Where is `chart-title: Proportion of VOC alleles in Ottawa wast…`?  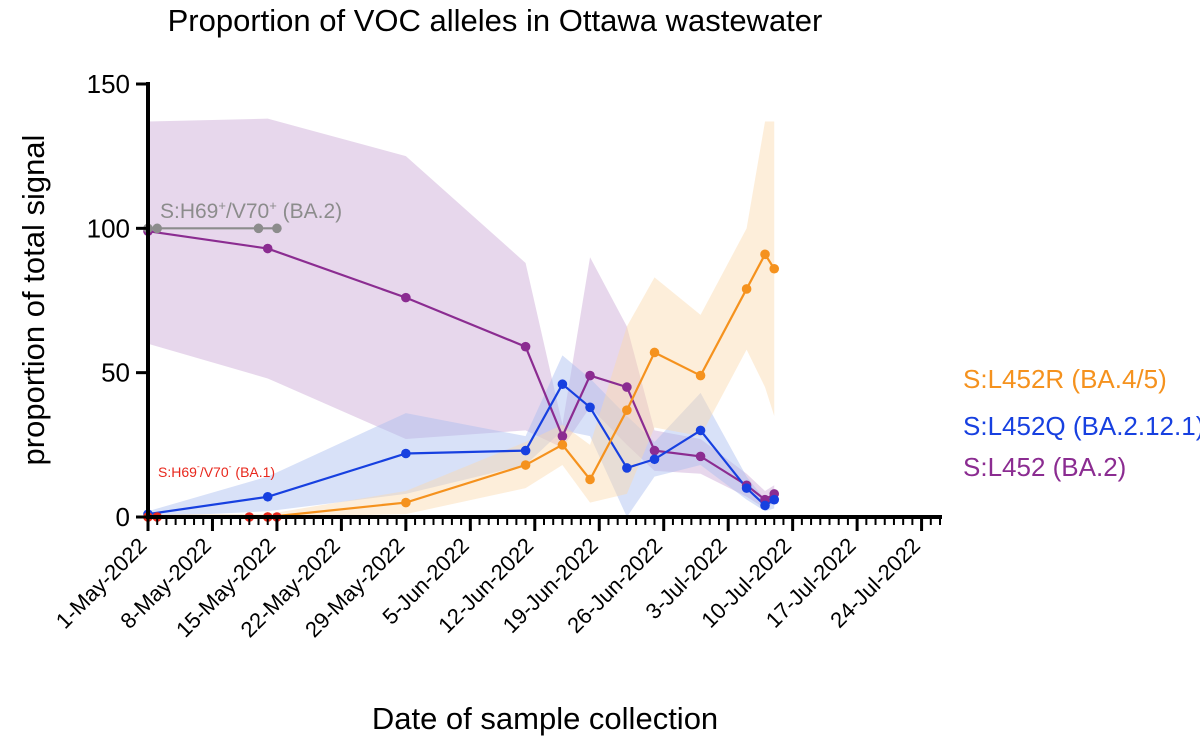 chart-title: Proportion of VOC alleles in Ottawa wast… is located at coordinates (495, 20).